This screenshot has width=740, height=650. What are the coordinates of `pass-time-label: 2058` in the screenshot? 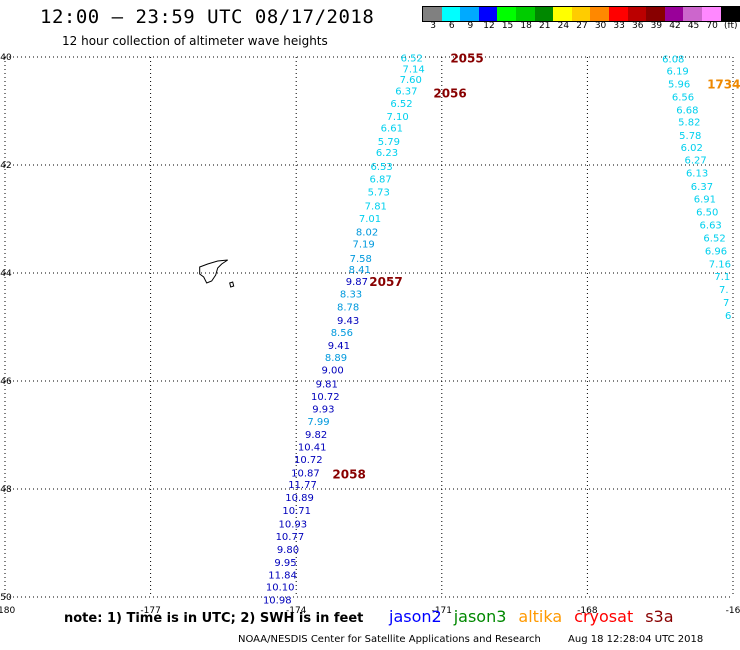 It's located at (348, 474).